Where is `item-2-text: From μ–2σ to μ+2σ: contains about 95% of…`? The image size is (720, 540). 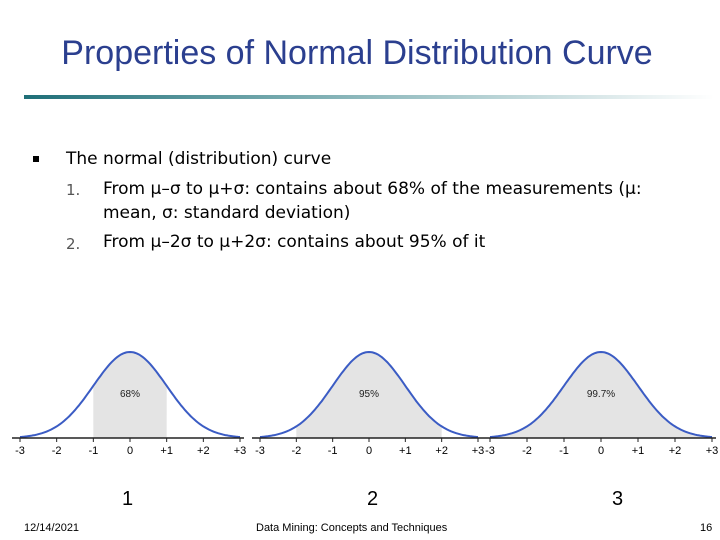 item-2-text: From μ–2σ to μ+2σ: contains about 95% of… is located at coordinates (294, 242).